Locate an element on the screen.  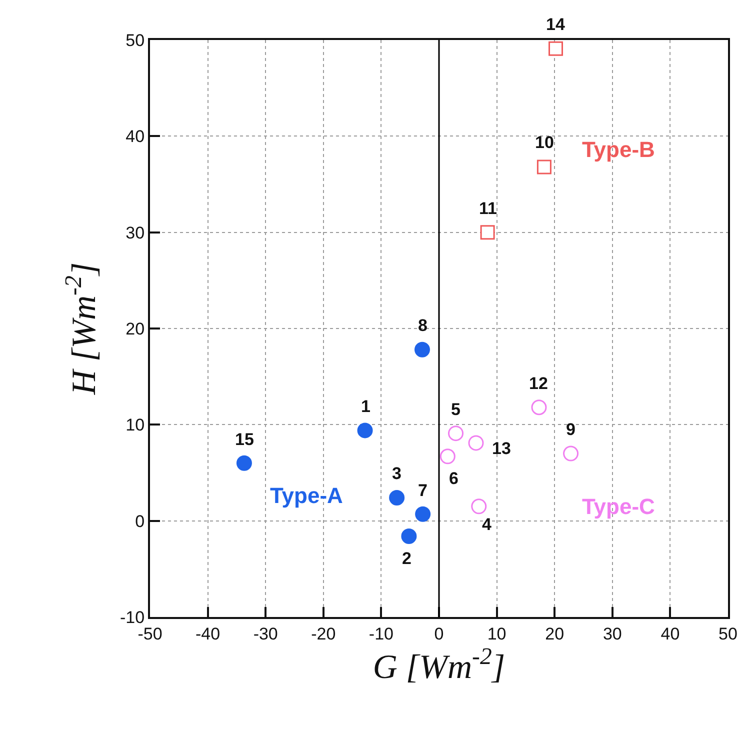
x-axis-title: G [Wm$^{-2}$] is located at coordinates (439, 665).